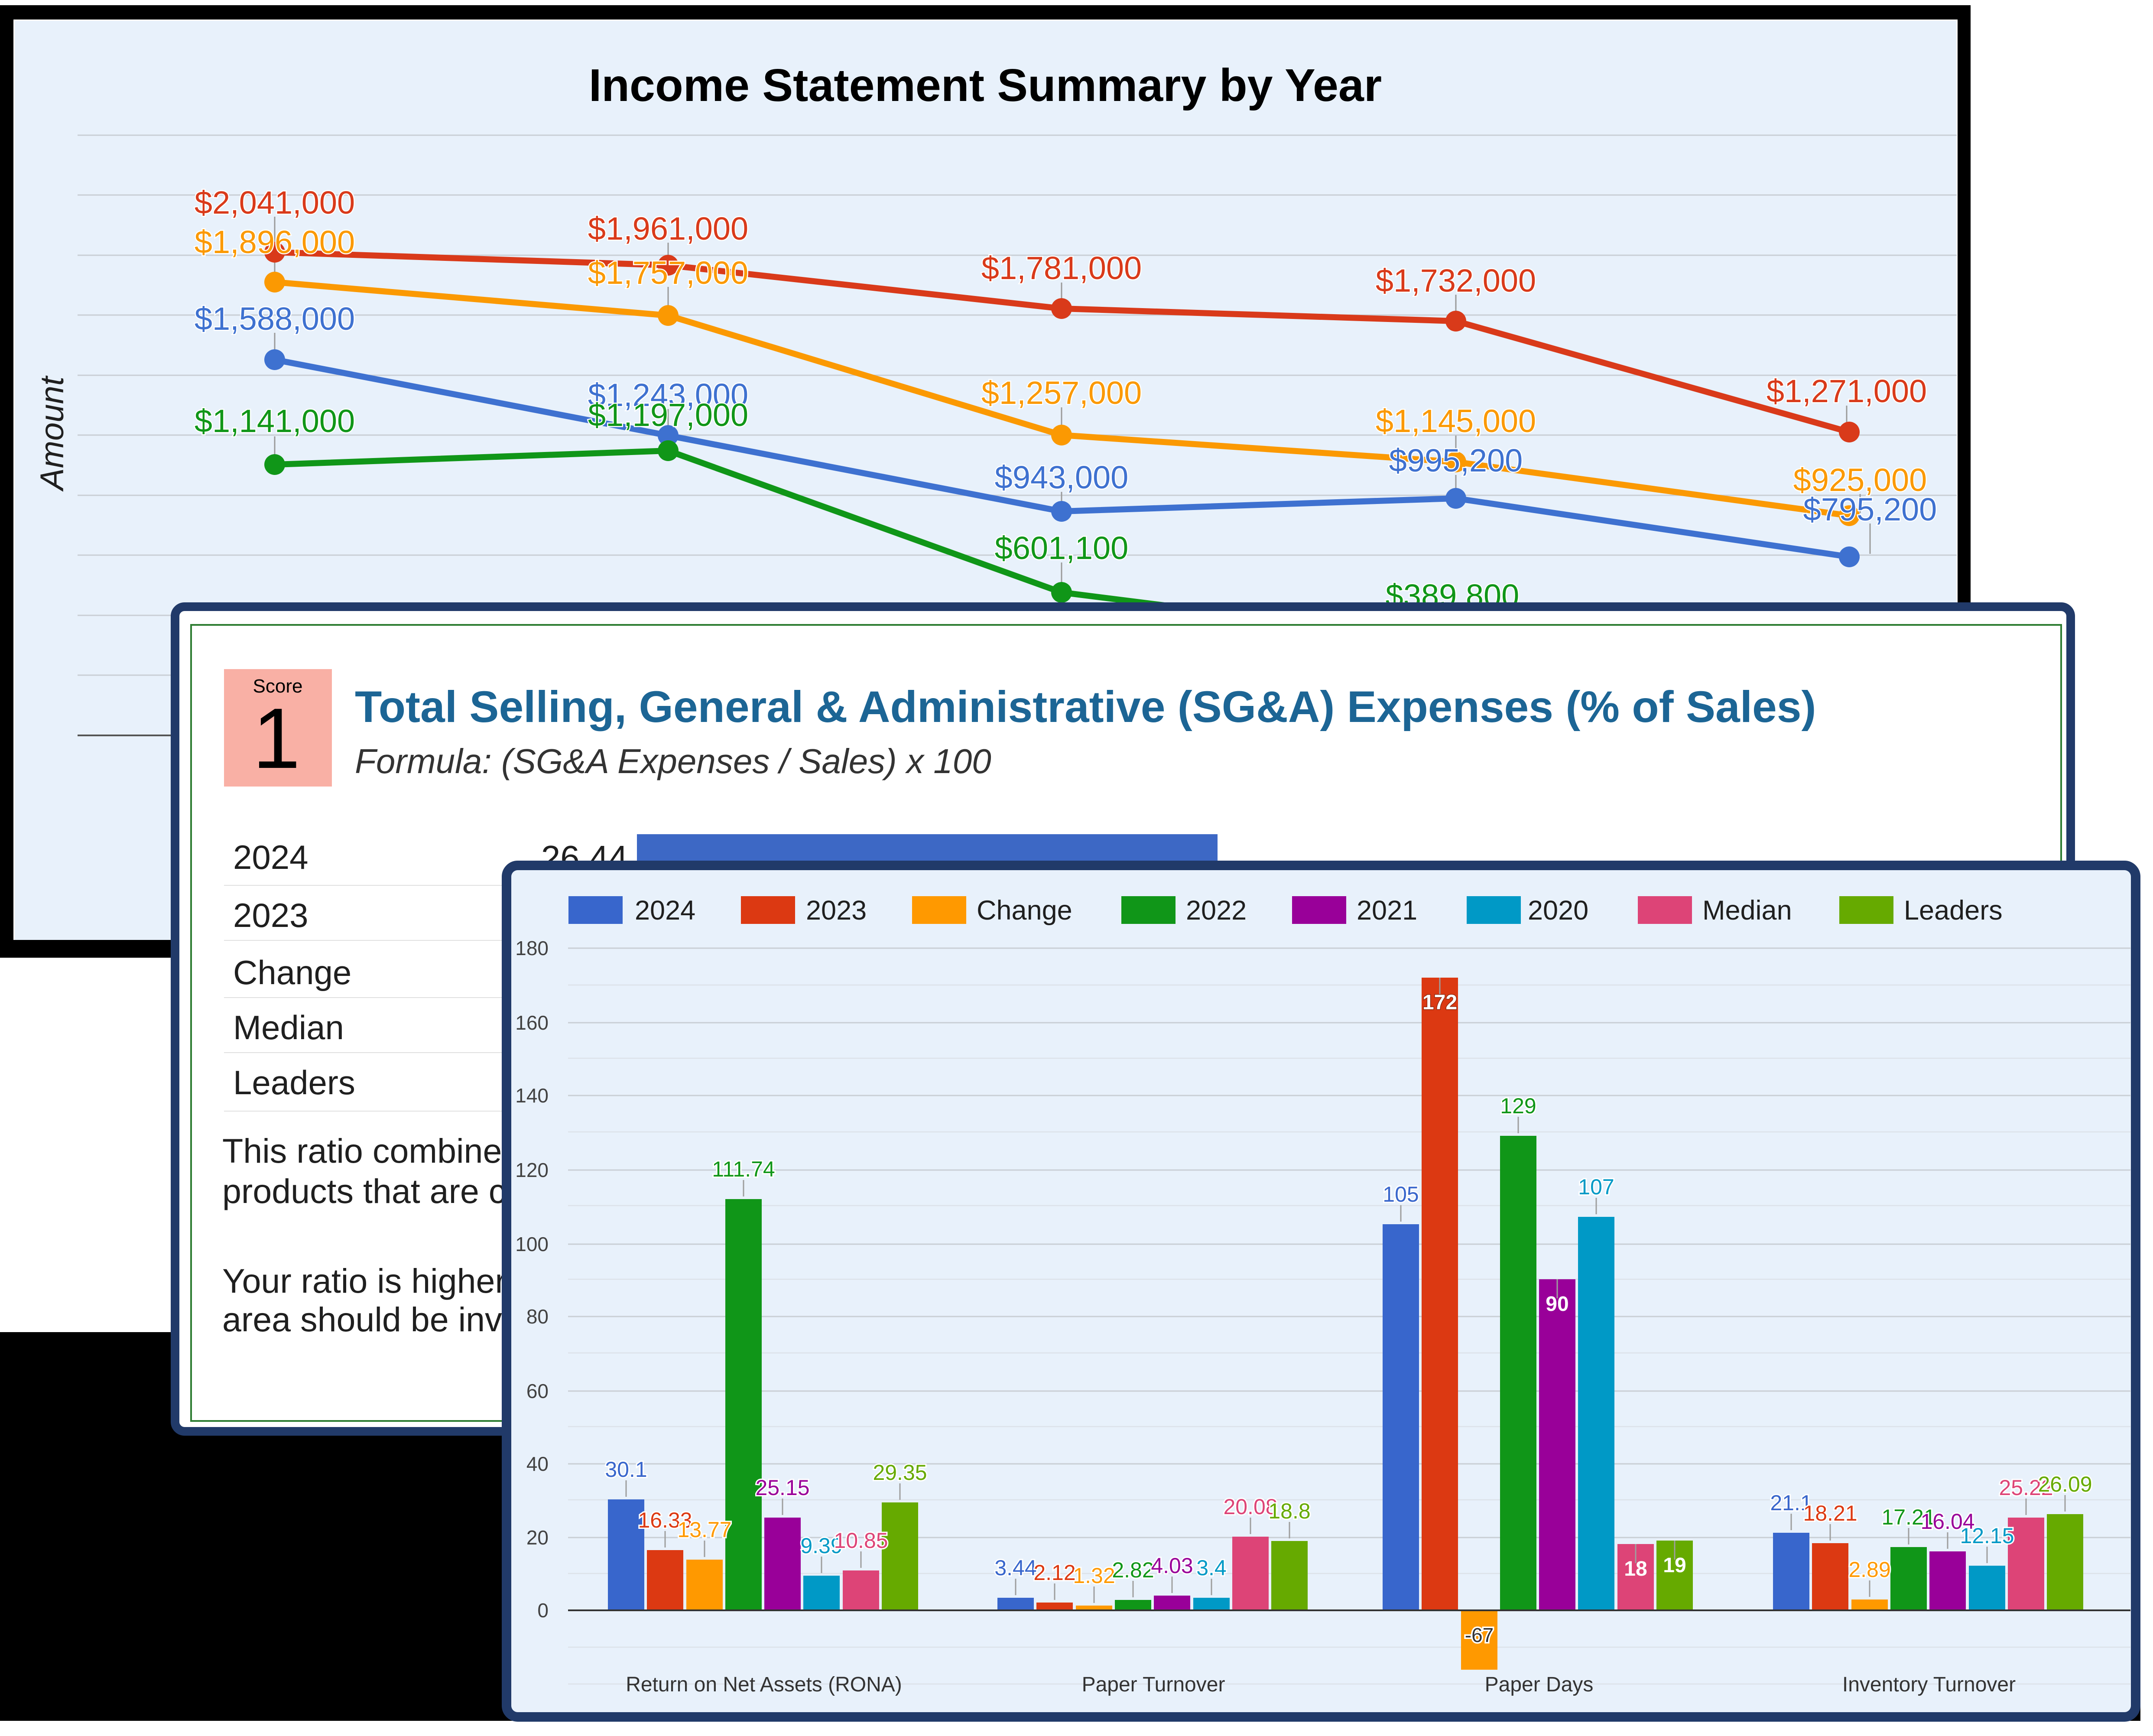 This screenshot has height=1736, width=2153. Describe the element at coordinates (52, 434) in the screenshot. I see `svg-text: Amount` at that location.